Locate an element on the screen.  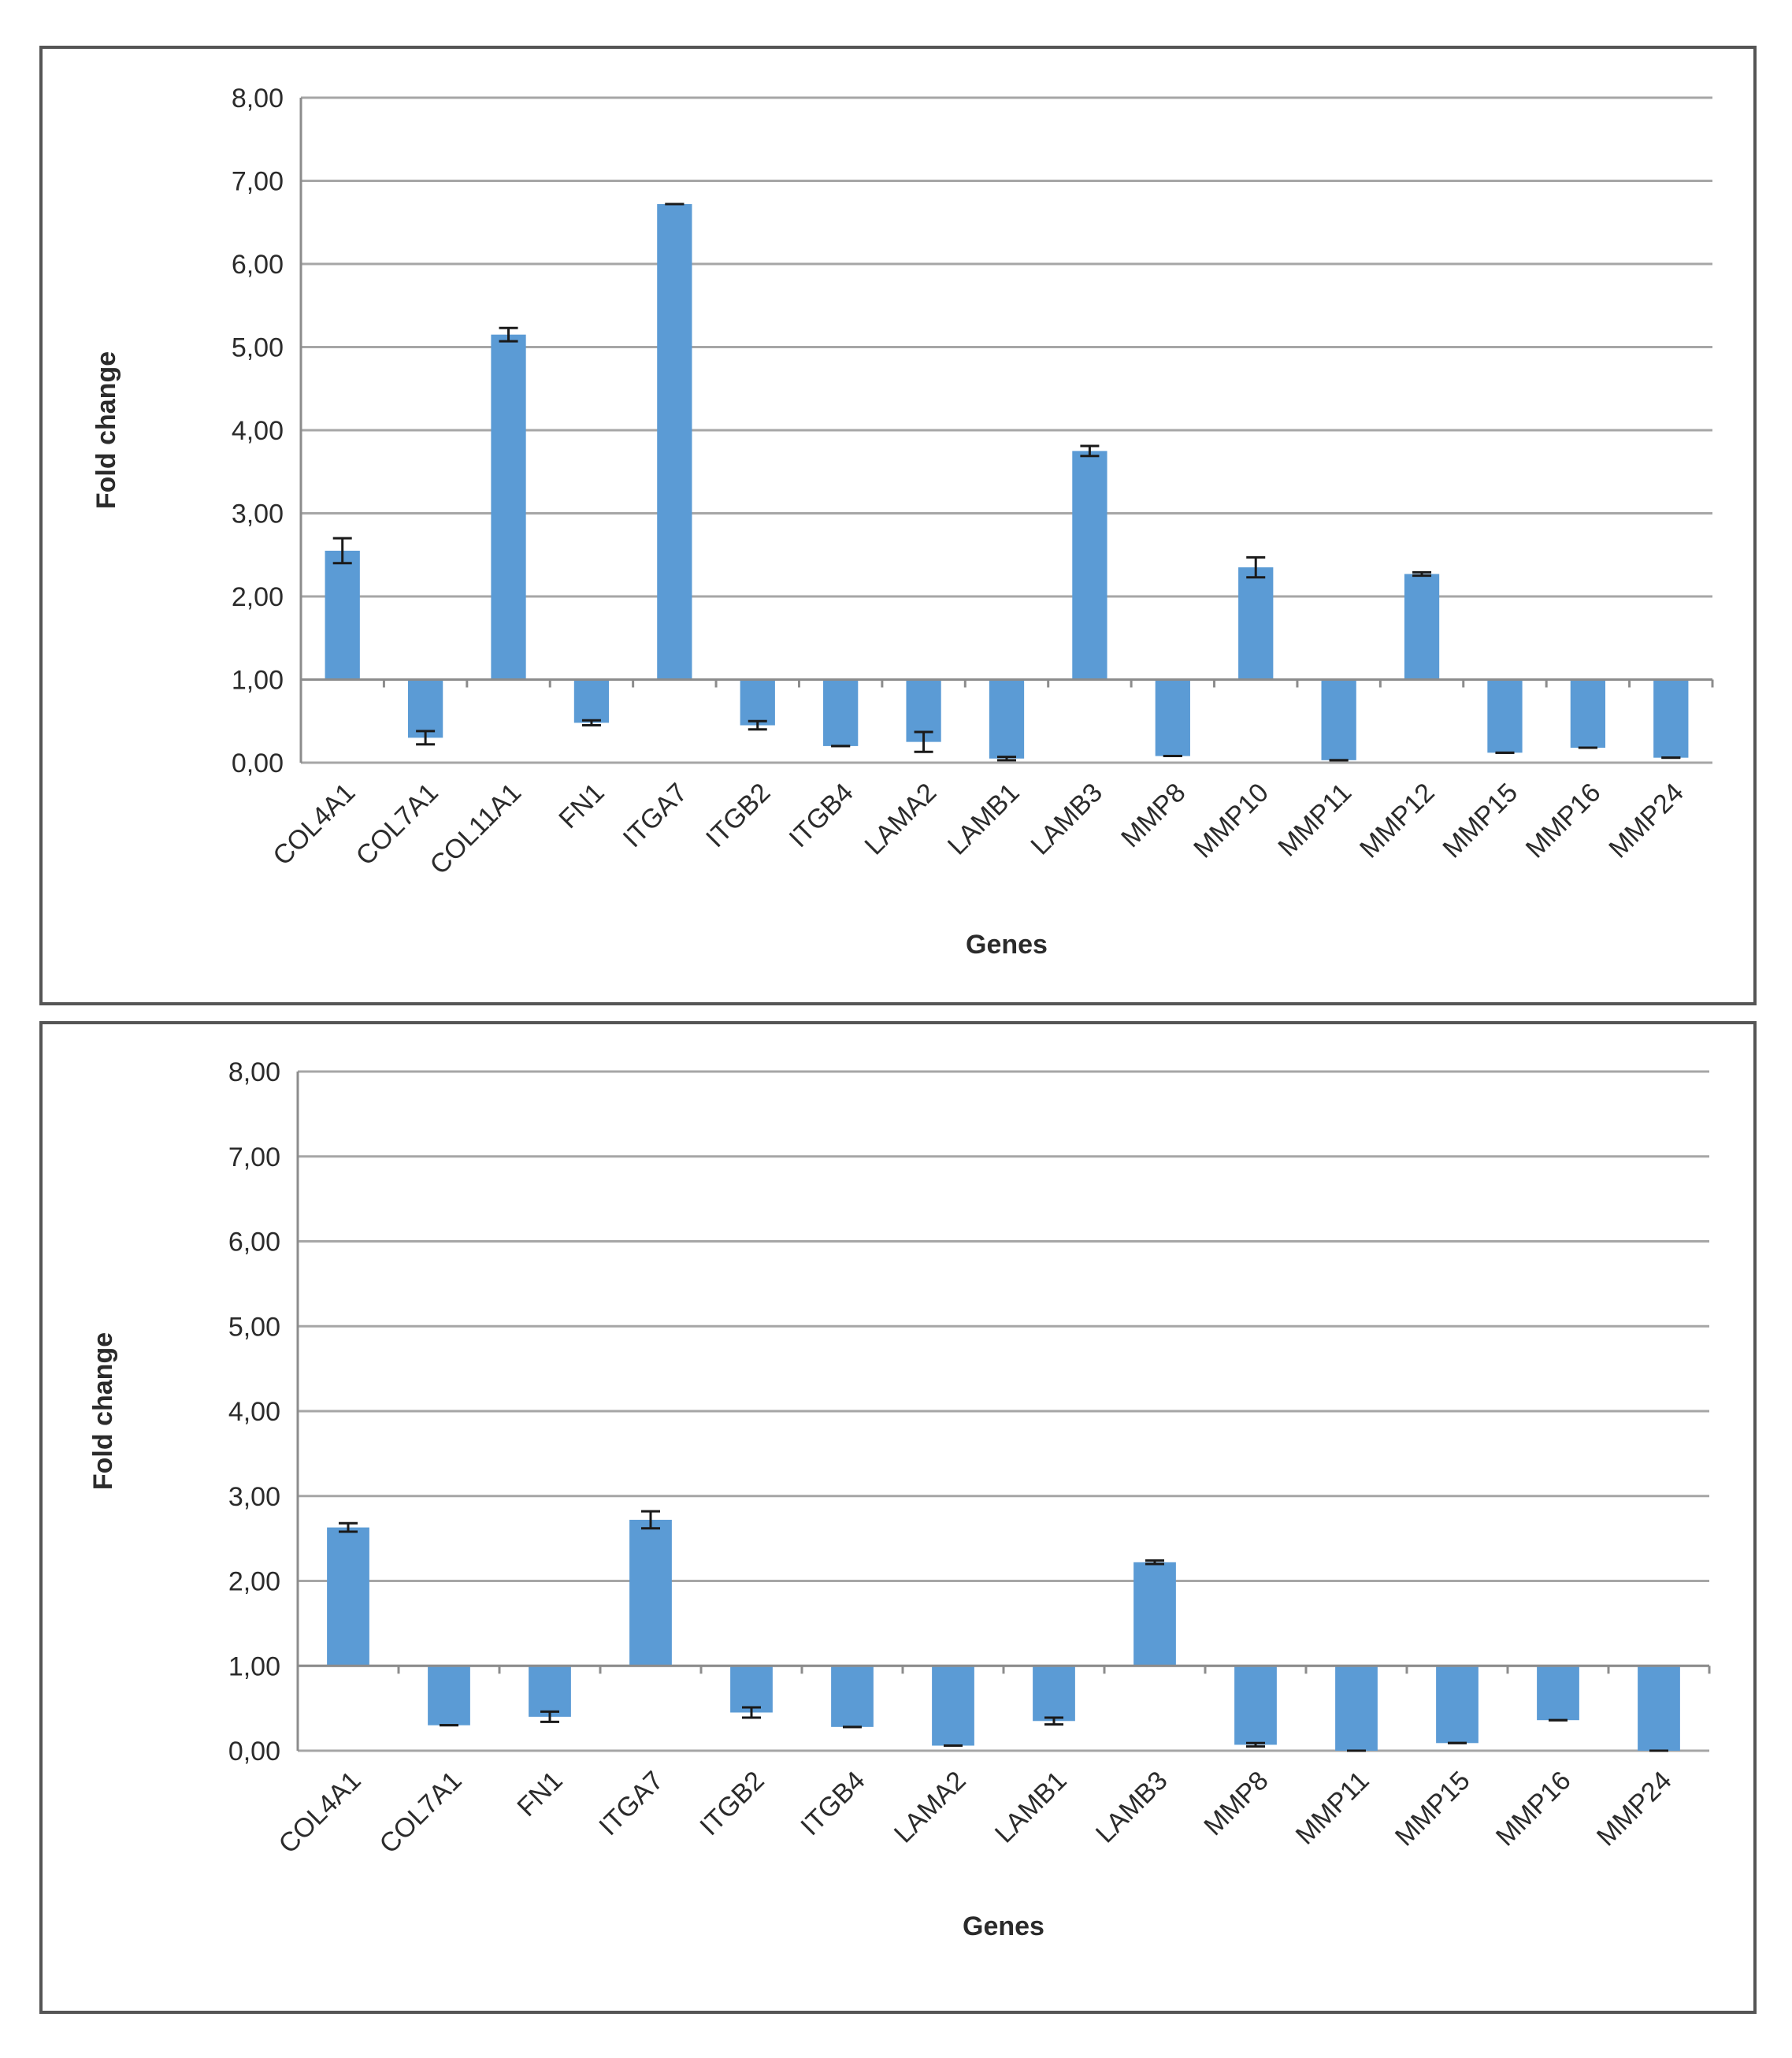
bottom-x-tick-label: COL4A1 is located at coordinates (320, 1812).